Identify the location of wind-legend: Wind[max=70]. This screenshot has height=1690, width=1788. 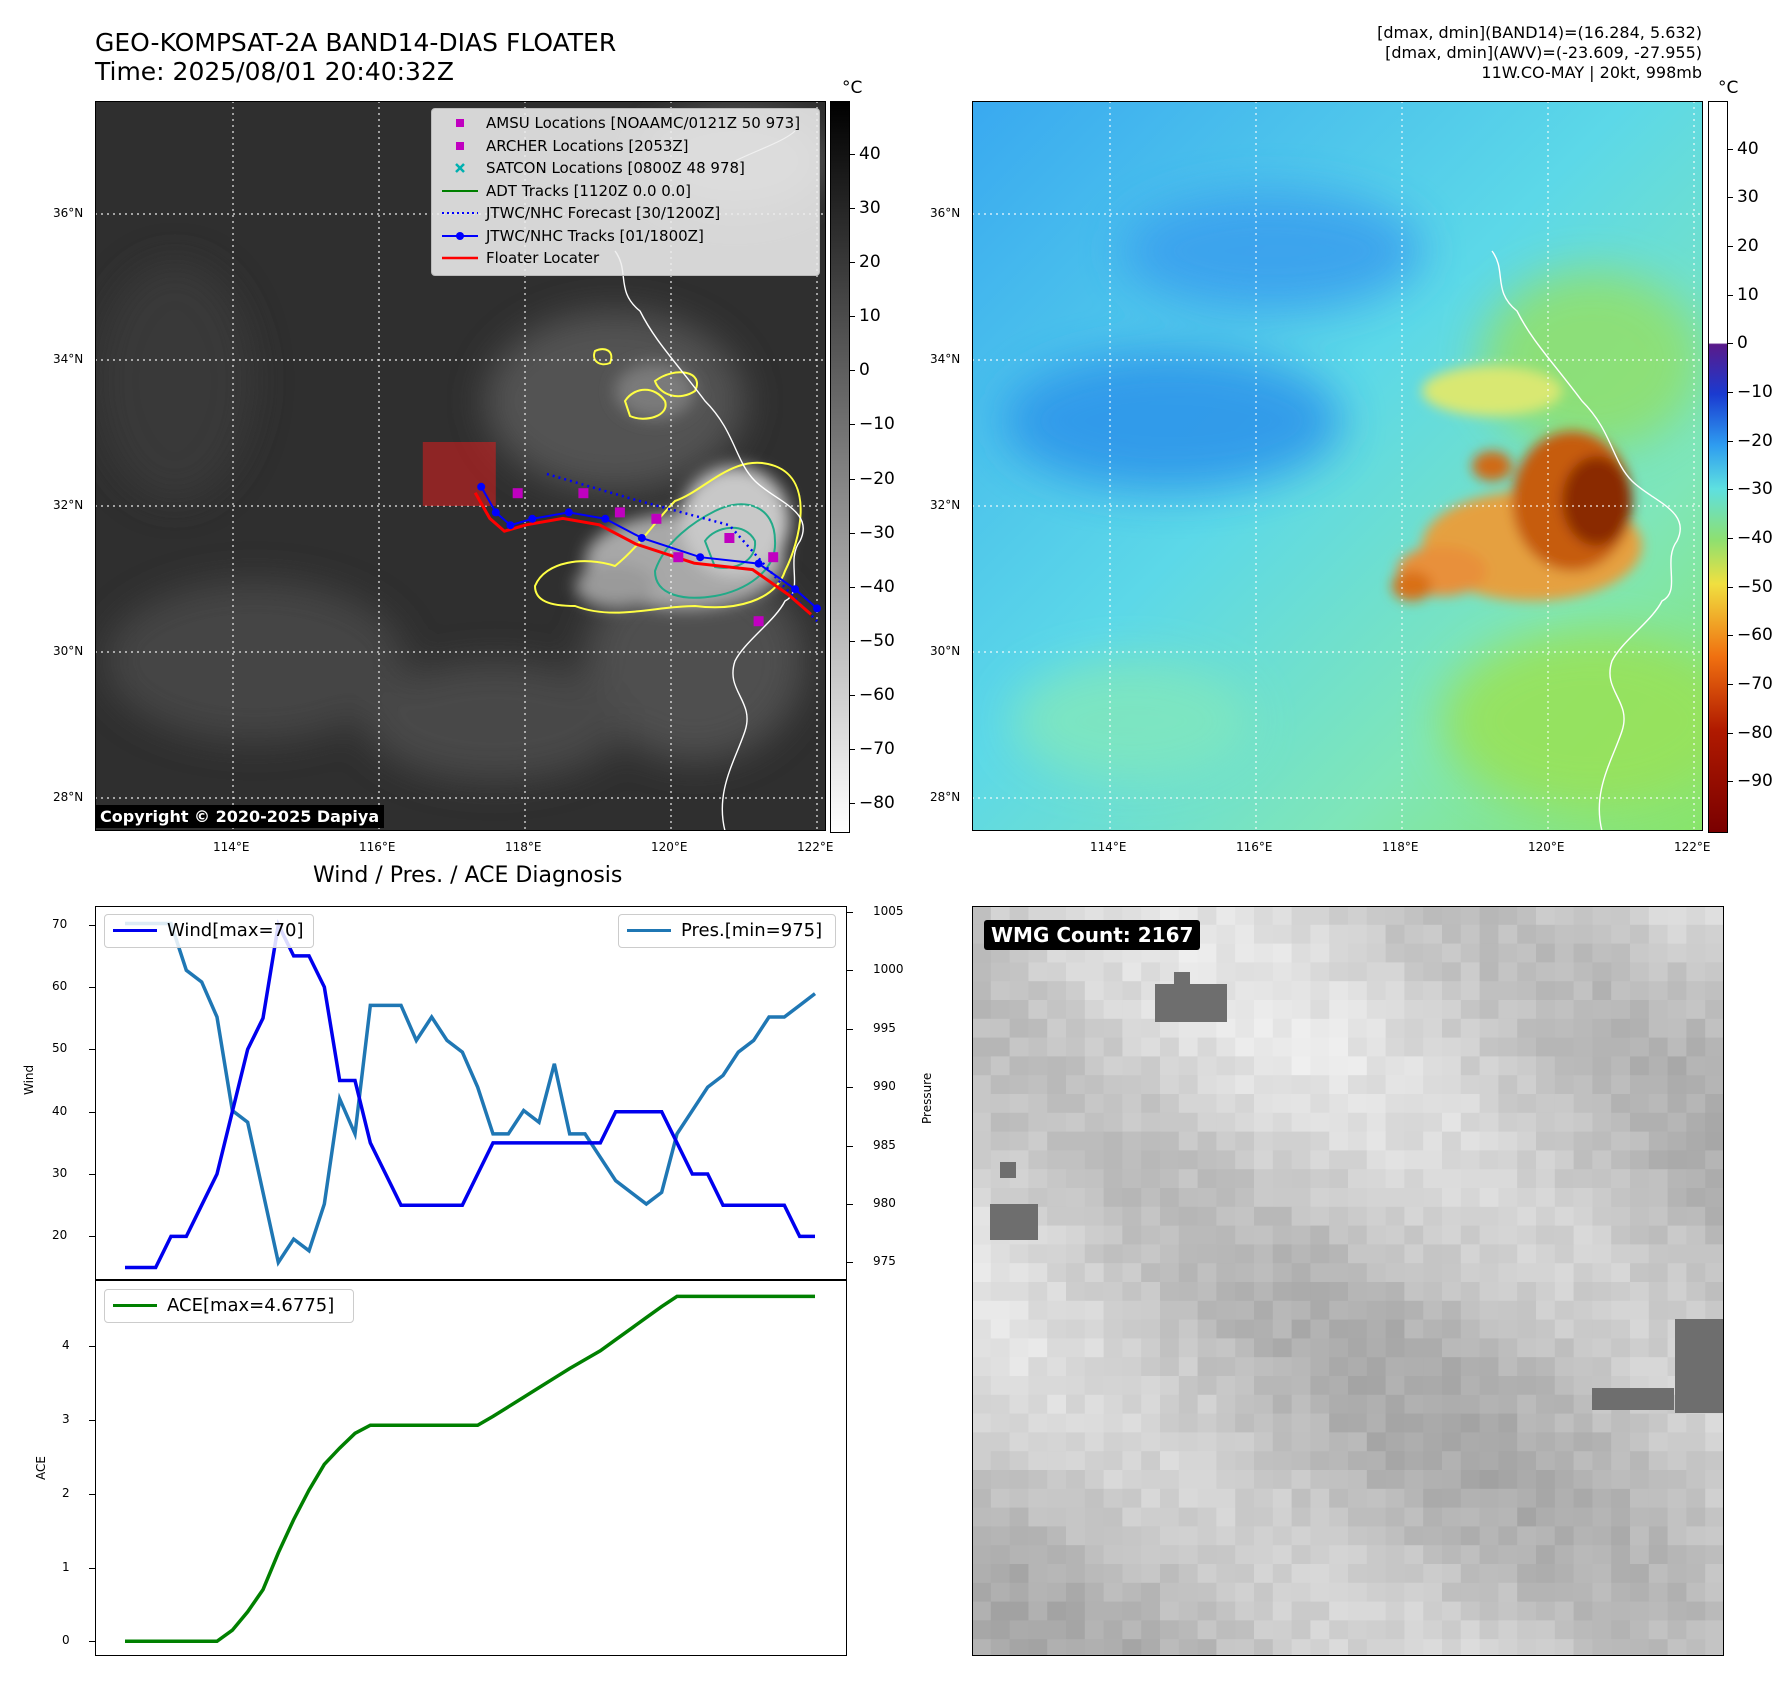
(209, 931).